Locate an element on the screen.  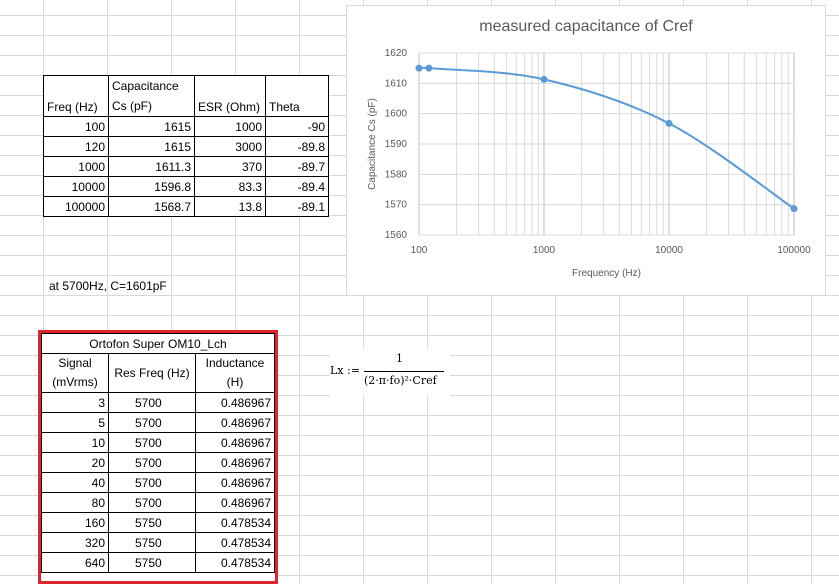
table-row: 80 5700 0.486967 is located at coordinates (158, 502).